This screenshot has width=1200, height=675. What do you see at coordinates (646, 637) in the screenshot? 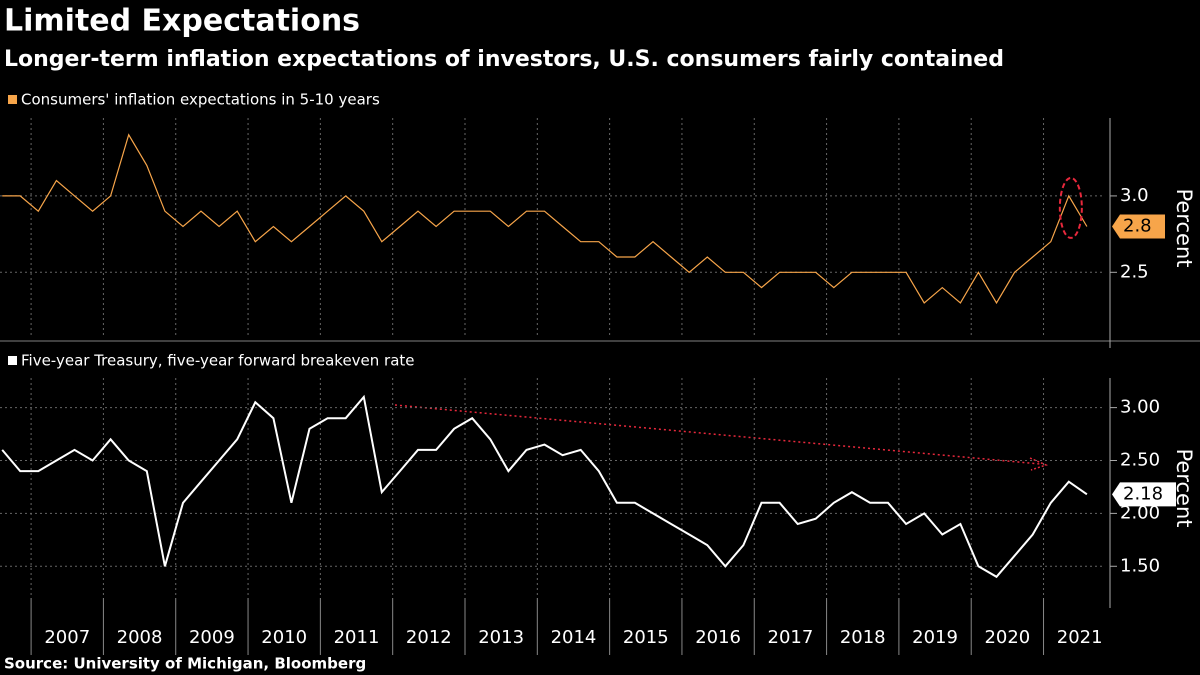
I see `x-tick-label: 2015` at bounding box center [646, 637].